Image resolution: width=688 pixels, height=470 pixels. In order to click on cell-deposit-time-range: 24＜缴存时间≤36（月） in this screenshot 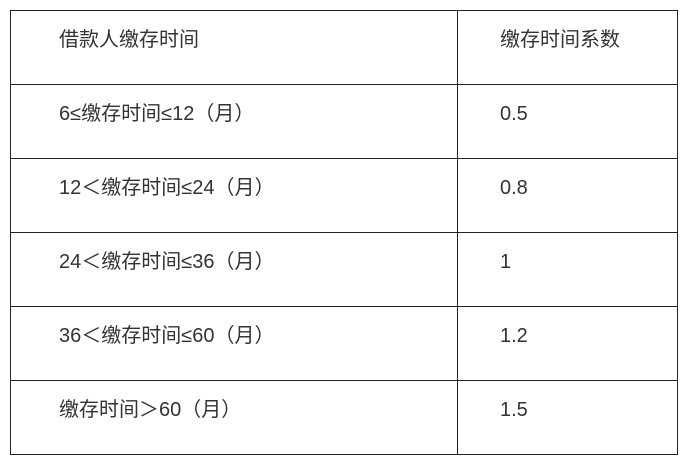, I will do `click(234, 269)`.